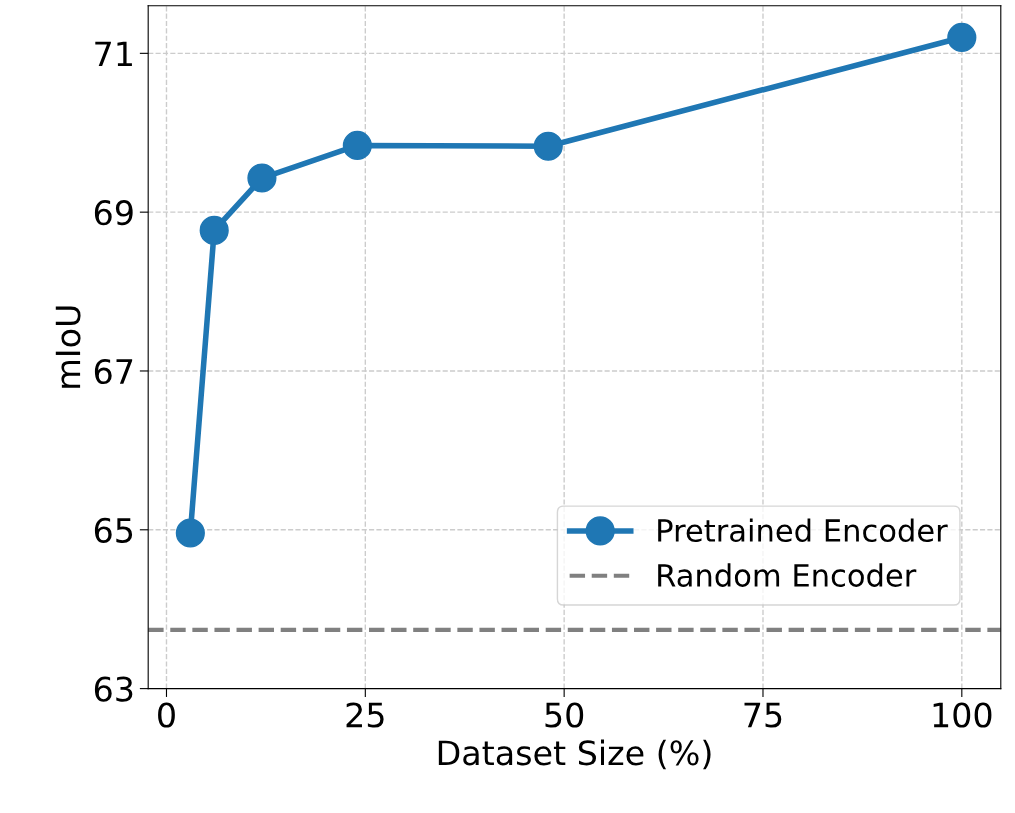 This screenshot has width=1015, height=813. What do you see at coordinates (564, 715) in the screenshot?
I see `x-tick-label: 50` at bounding box center [564, 715].